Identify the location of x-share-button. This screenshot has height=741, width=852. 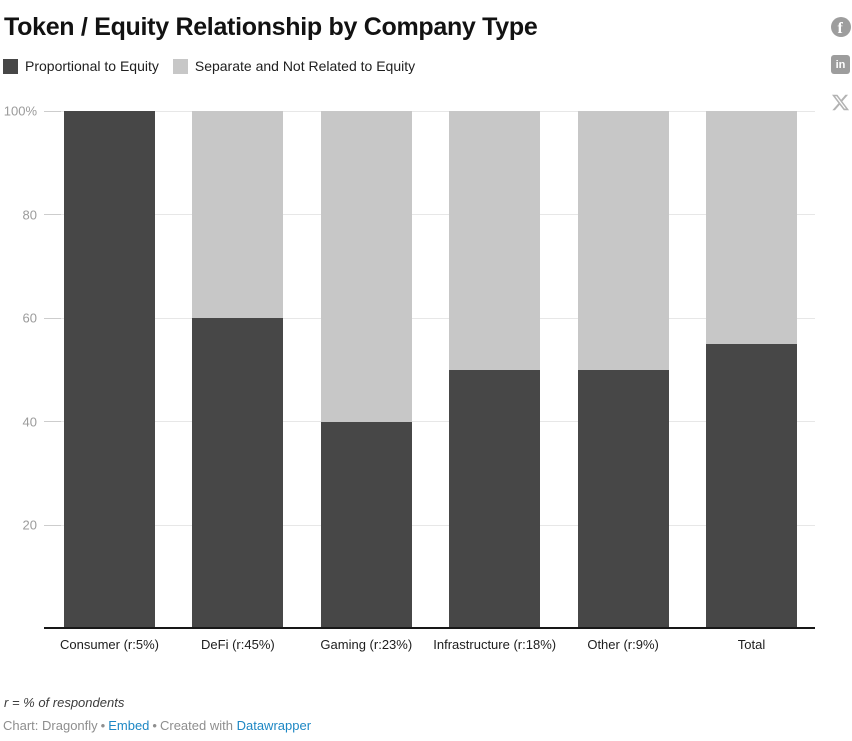
(840, 102).